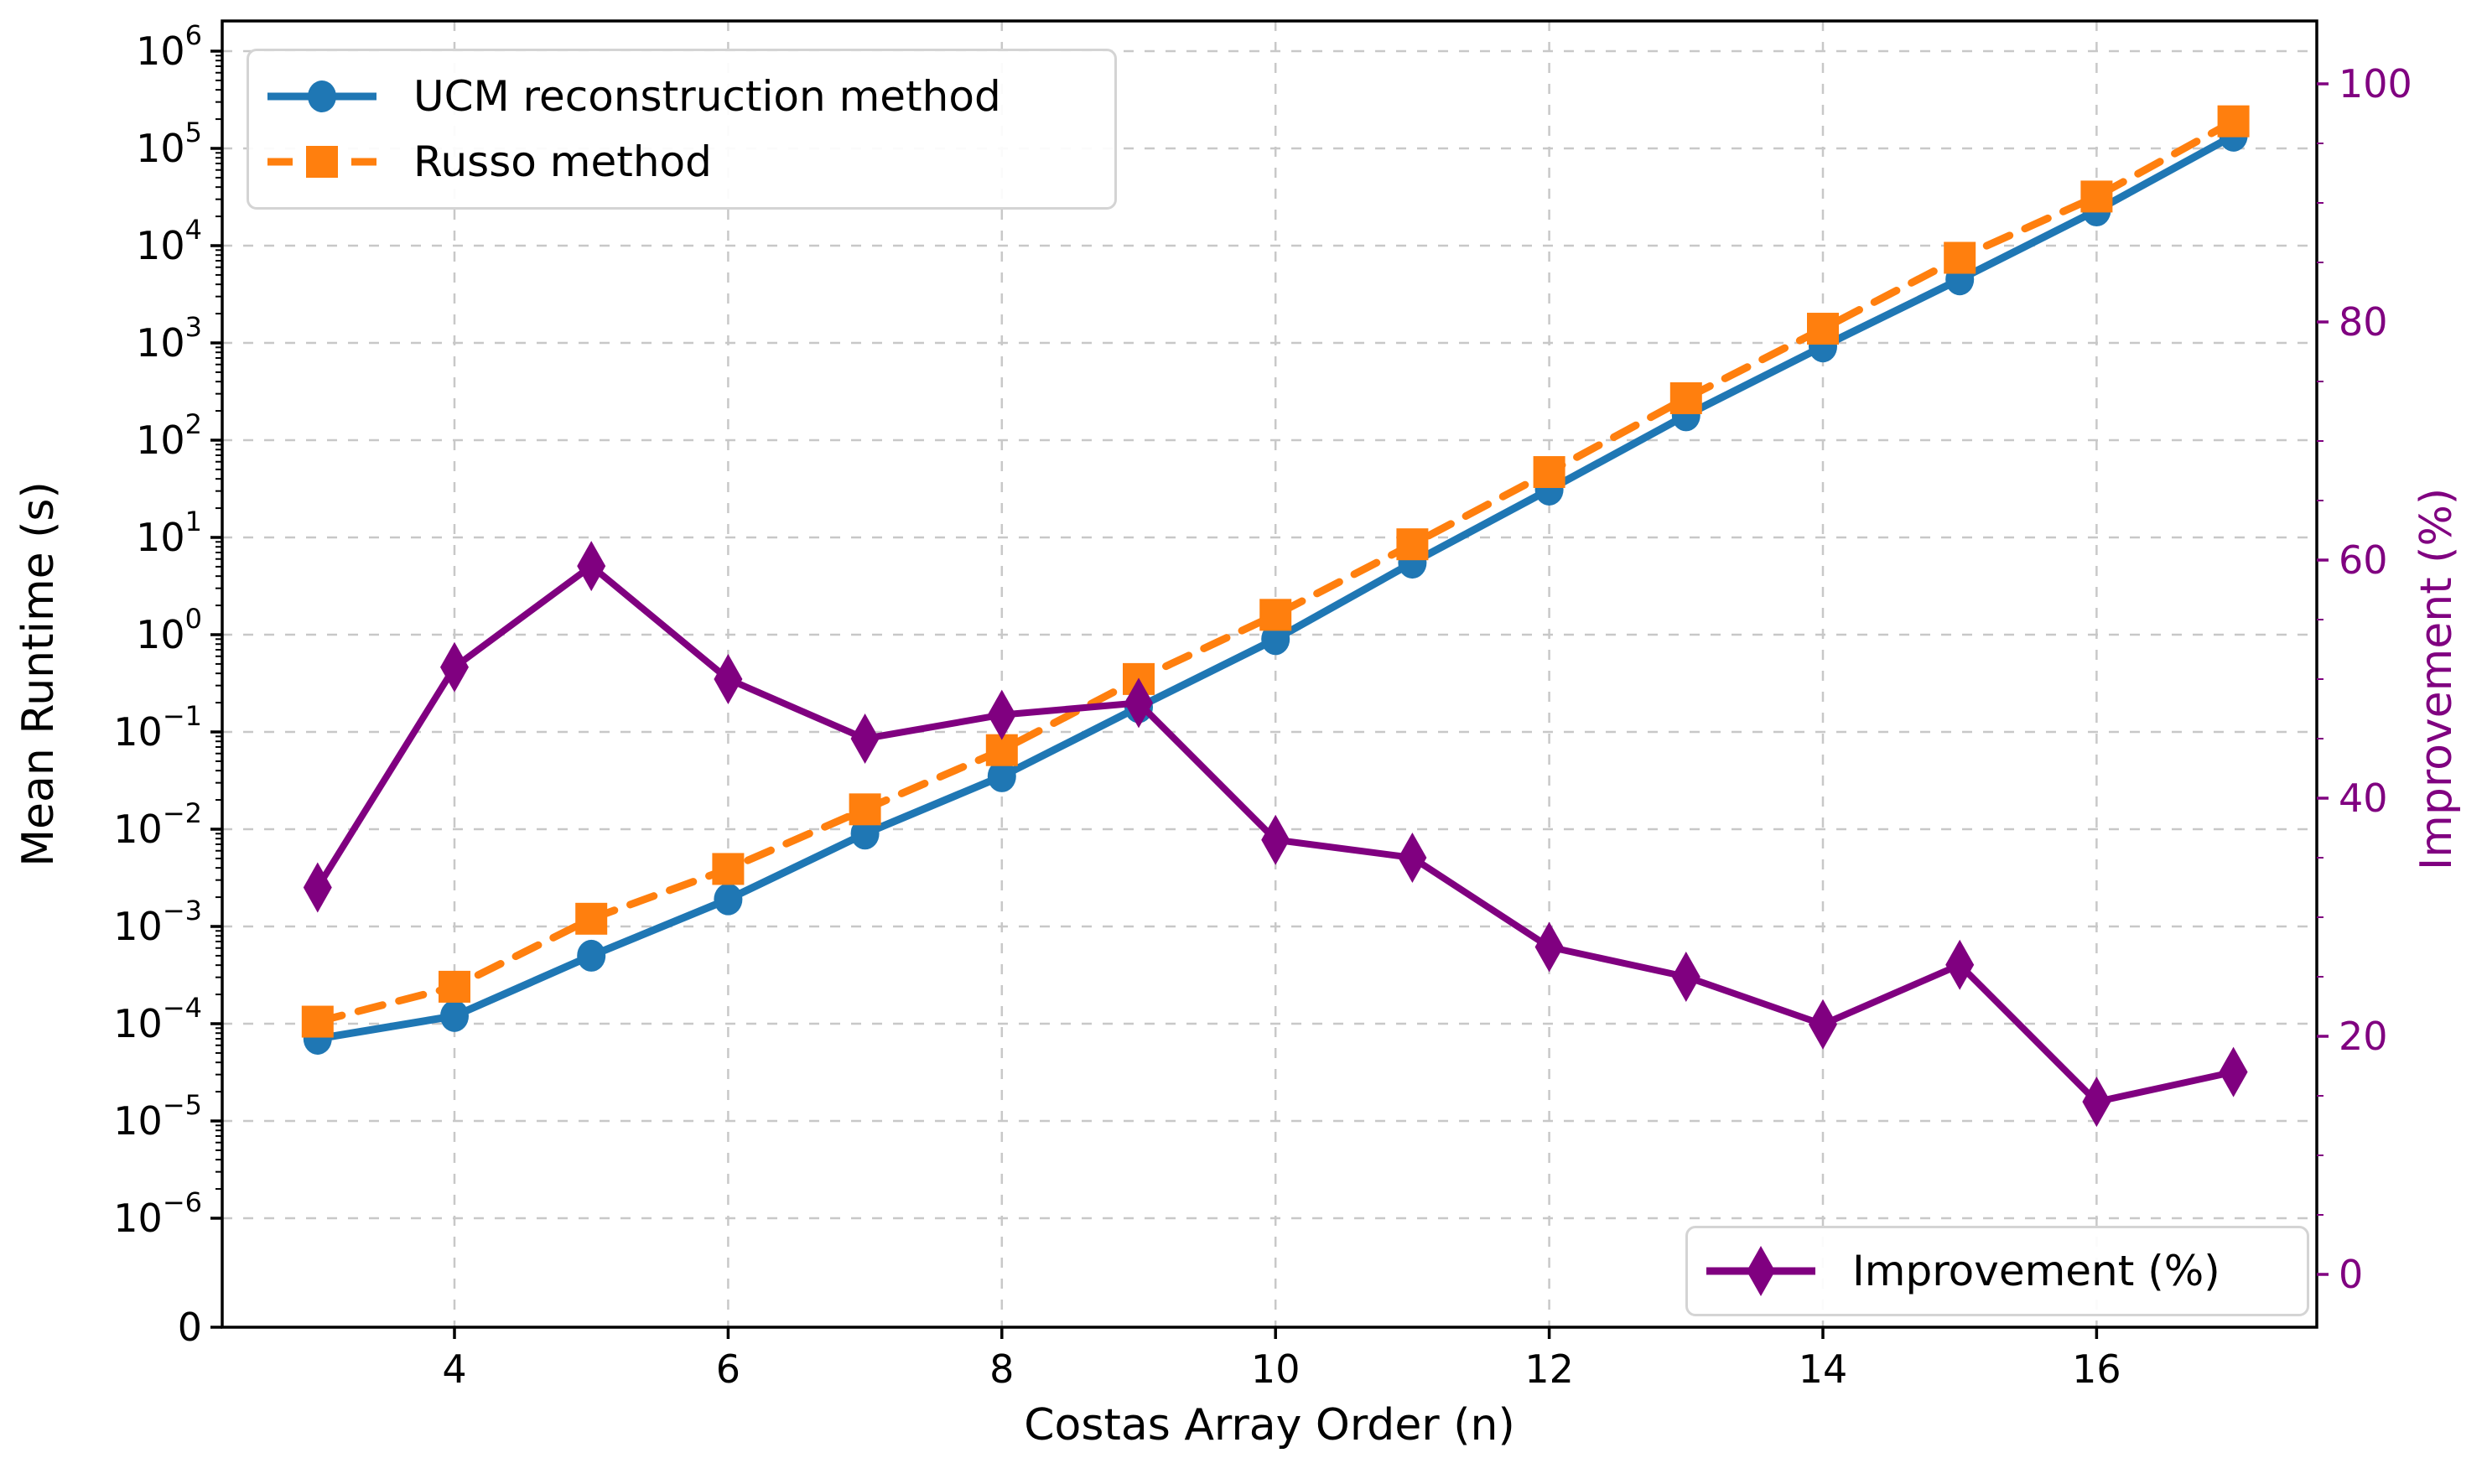  Describe the element at coordinates (2364, 322) in the screenshot. I see `right-tick-label: 80` at that location.